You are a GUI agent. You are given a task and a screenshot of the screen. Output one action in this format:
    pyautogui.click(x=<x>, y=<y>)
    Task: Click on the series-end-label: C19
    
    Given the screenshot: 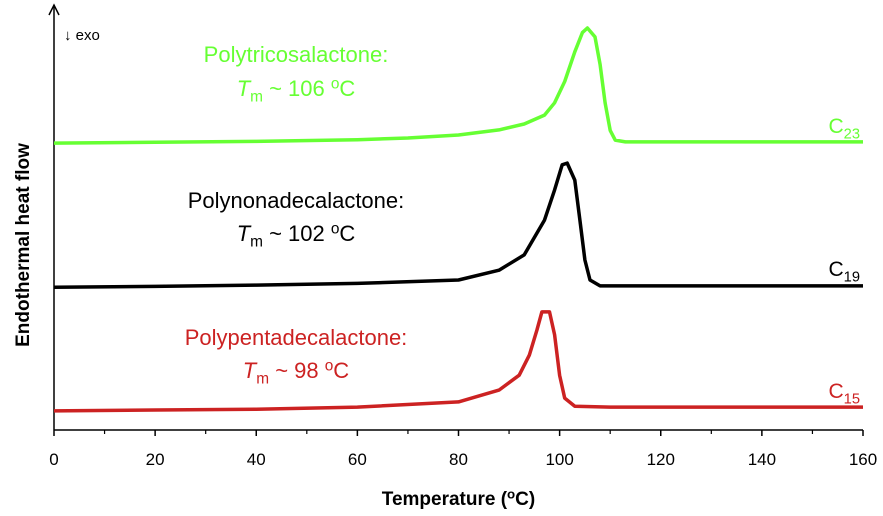 What is the action you would take?
    pyautogui.click(x=844, y=271)
    